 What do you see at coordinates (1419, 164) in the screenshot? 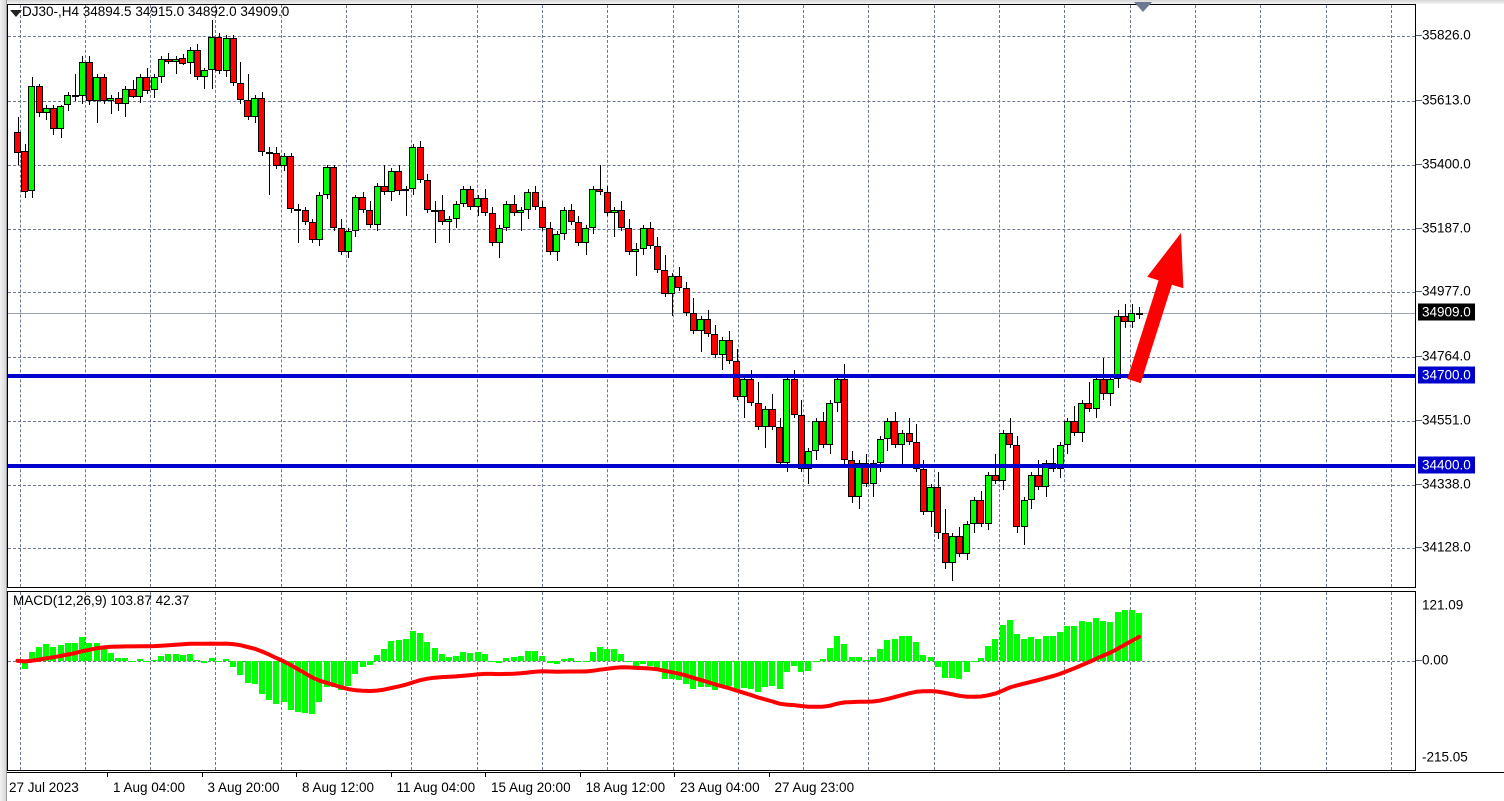
I see `axis-tick` at bounding box center [1419, 164].